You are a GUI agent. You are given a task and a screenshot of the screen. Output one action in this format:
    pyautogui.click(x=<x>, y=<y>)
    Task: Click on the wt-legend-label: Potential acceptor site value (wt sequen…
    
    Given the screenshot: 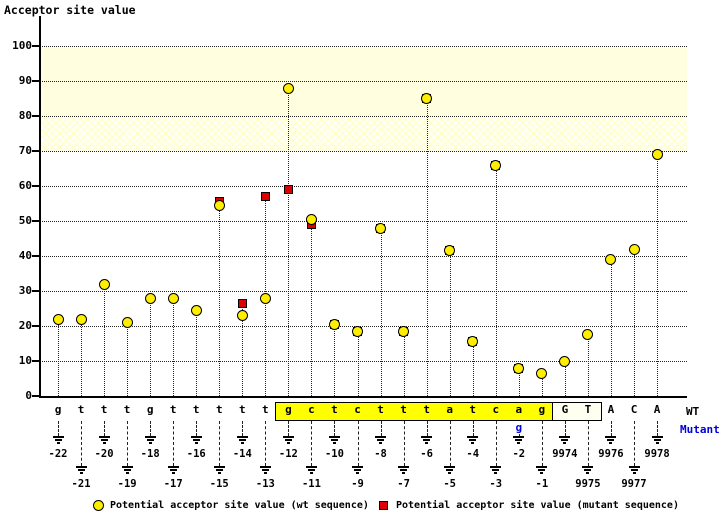 What is the action you would take?
    pyautogui.click(x=239, y=505)
    